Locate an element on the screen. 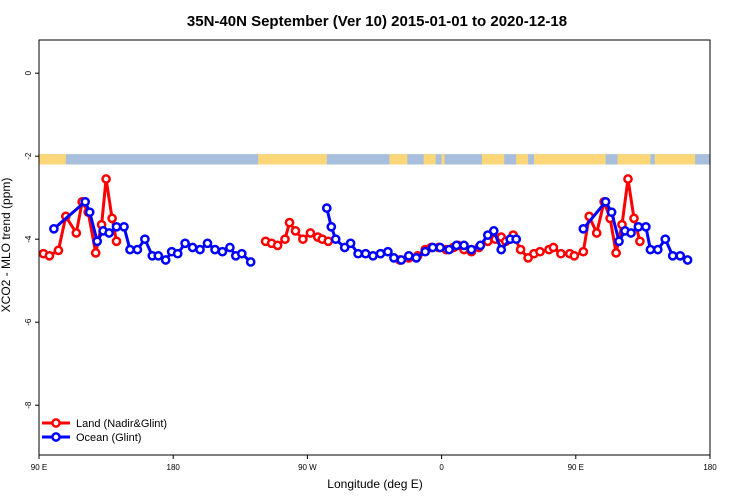  y-axis-label: XCO2 - MLO trend (ppm) is located at coordinates (6, 245).